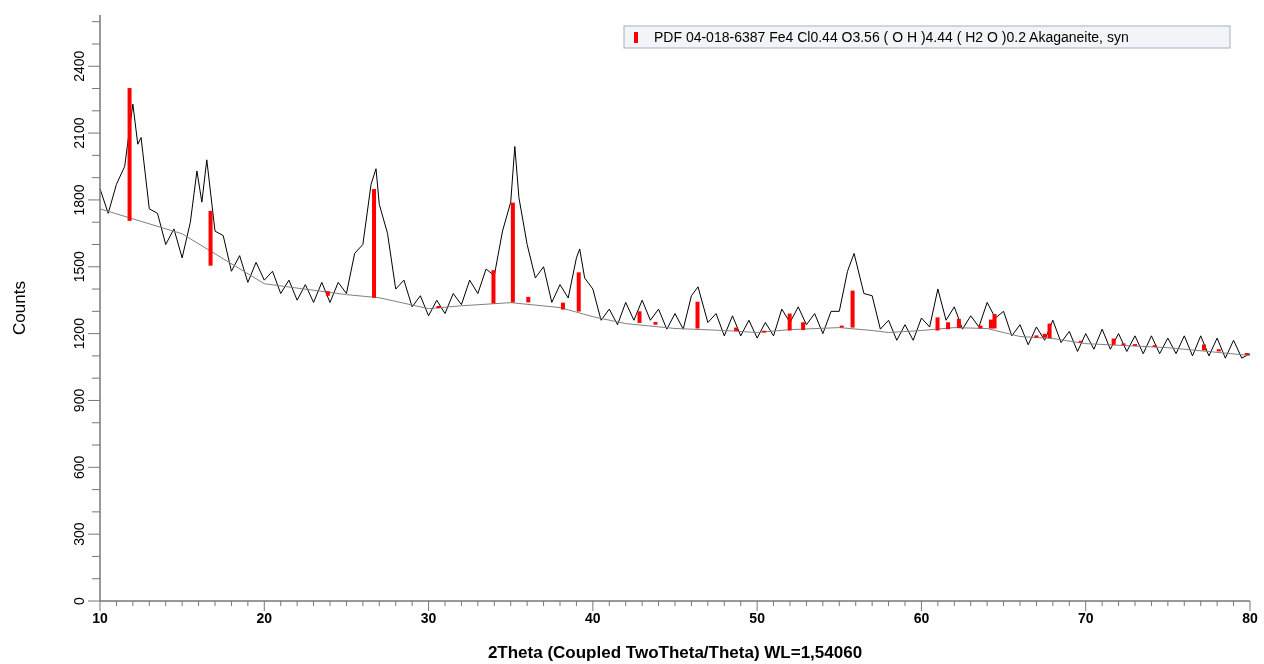 The image size is (1264, 664). What do you see at coordinates (1085, 618) in the screenshot?
I see `x-tick-label: 70` at bounding box center [1085, 618].